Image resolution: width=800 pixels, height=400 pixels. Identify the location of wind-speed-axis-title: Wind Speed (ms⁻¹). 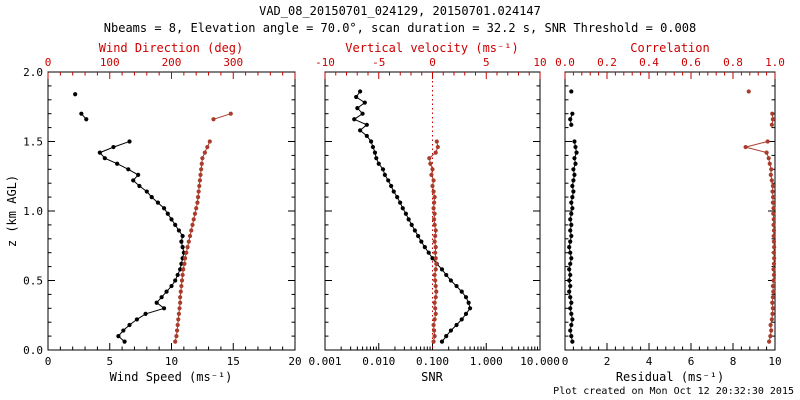
(171, 377).